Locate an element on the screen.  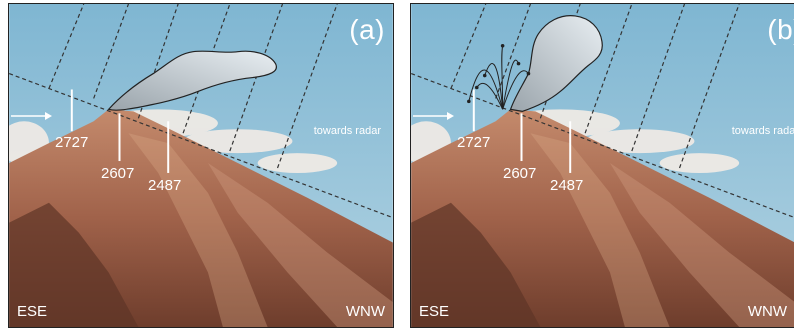
ballistic-trajectories is located at coordinates (498, 77).